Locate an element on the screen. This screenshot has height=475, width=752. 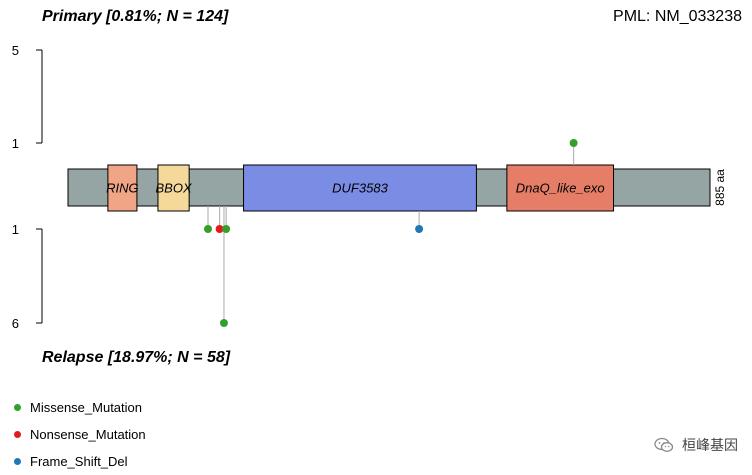
legend-label: Nonsense_Mutation is located at coordinates (88, 434).